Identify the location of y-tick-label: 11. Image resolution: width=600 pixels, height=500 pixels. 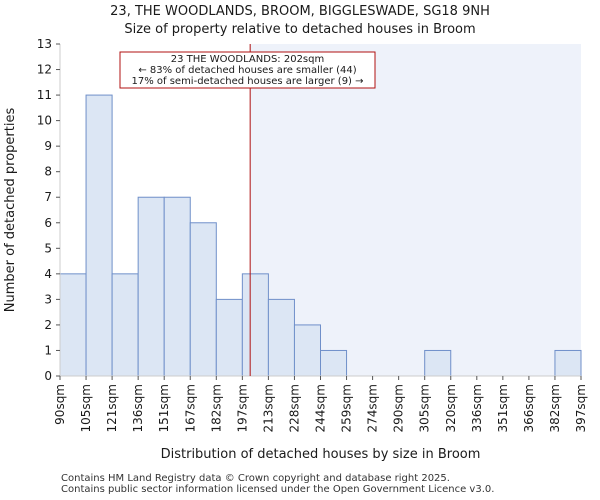
(44, 95).